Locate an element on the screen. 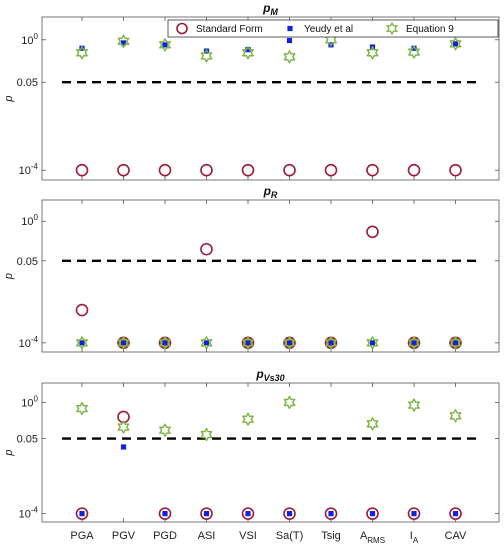  x-tick-label-base: I is located at coordinates (411, 536).